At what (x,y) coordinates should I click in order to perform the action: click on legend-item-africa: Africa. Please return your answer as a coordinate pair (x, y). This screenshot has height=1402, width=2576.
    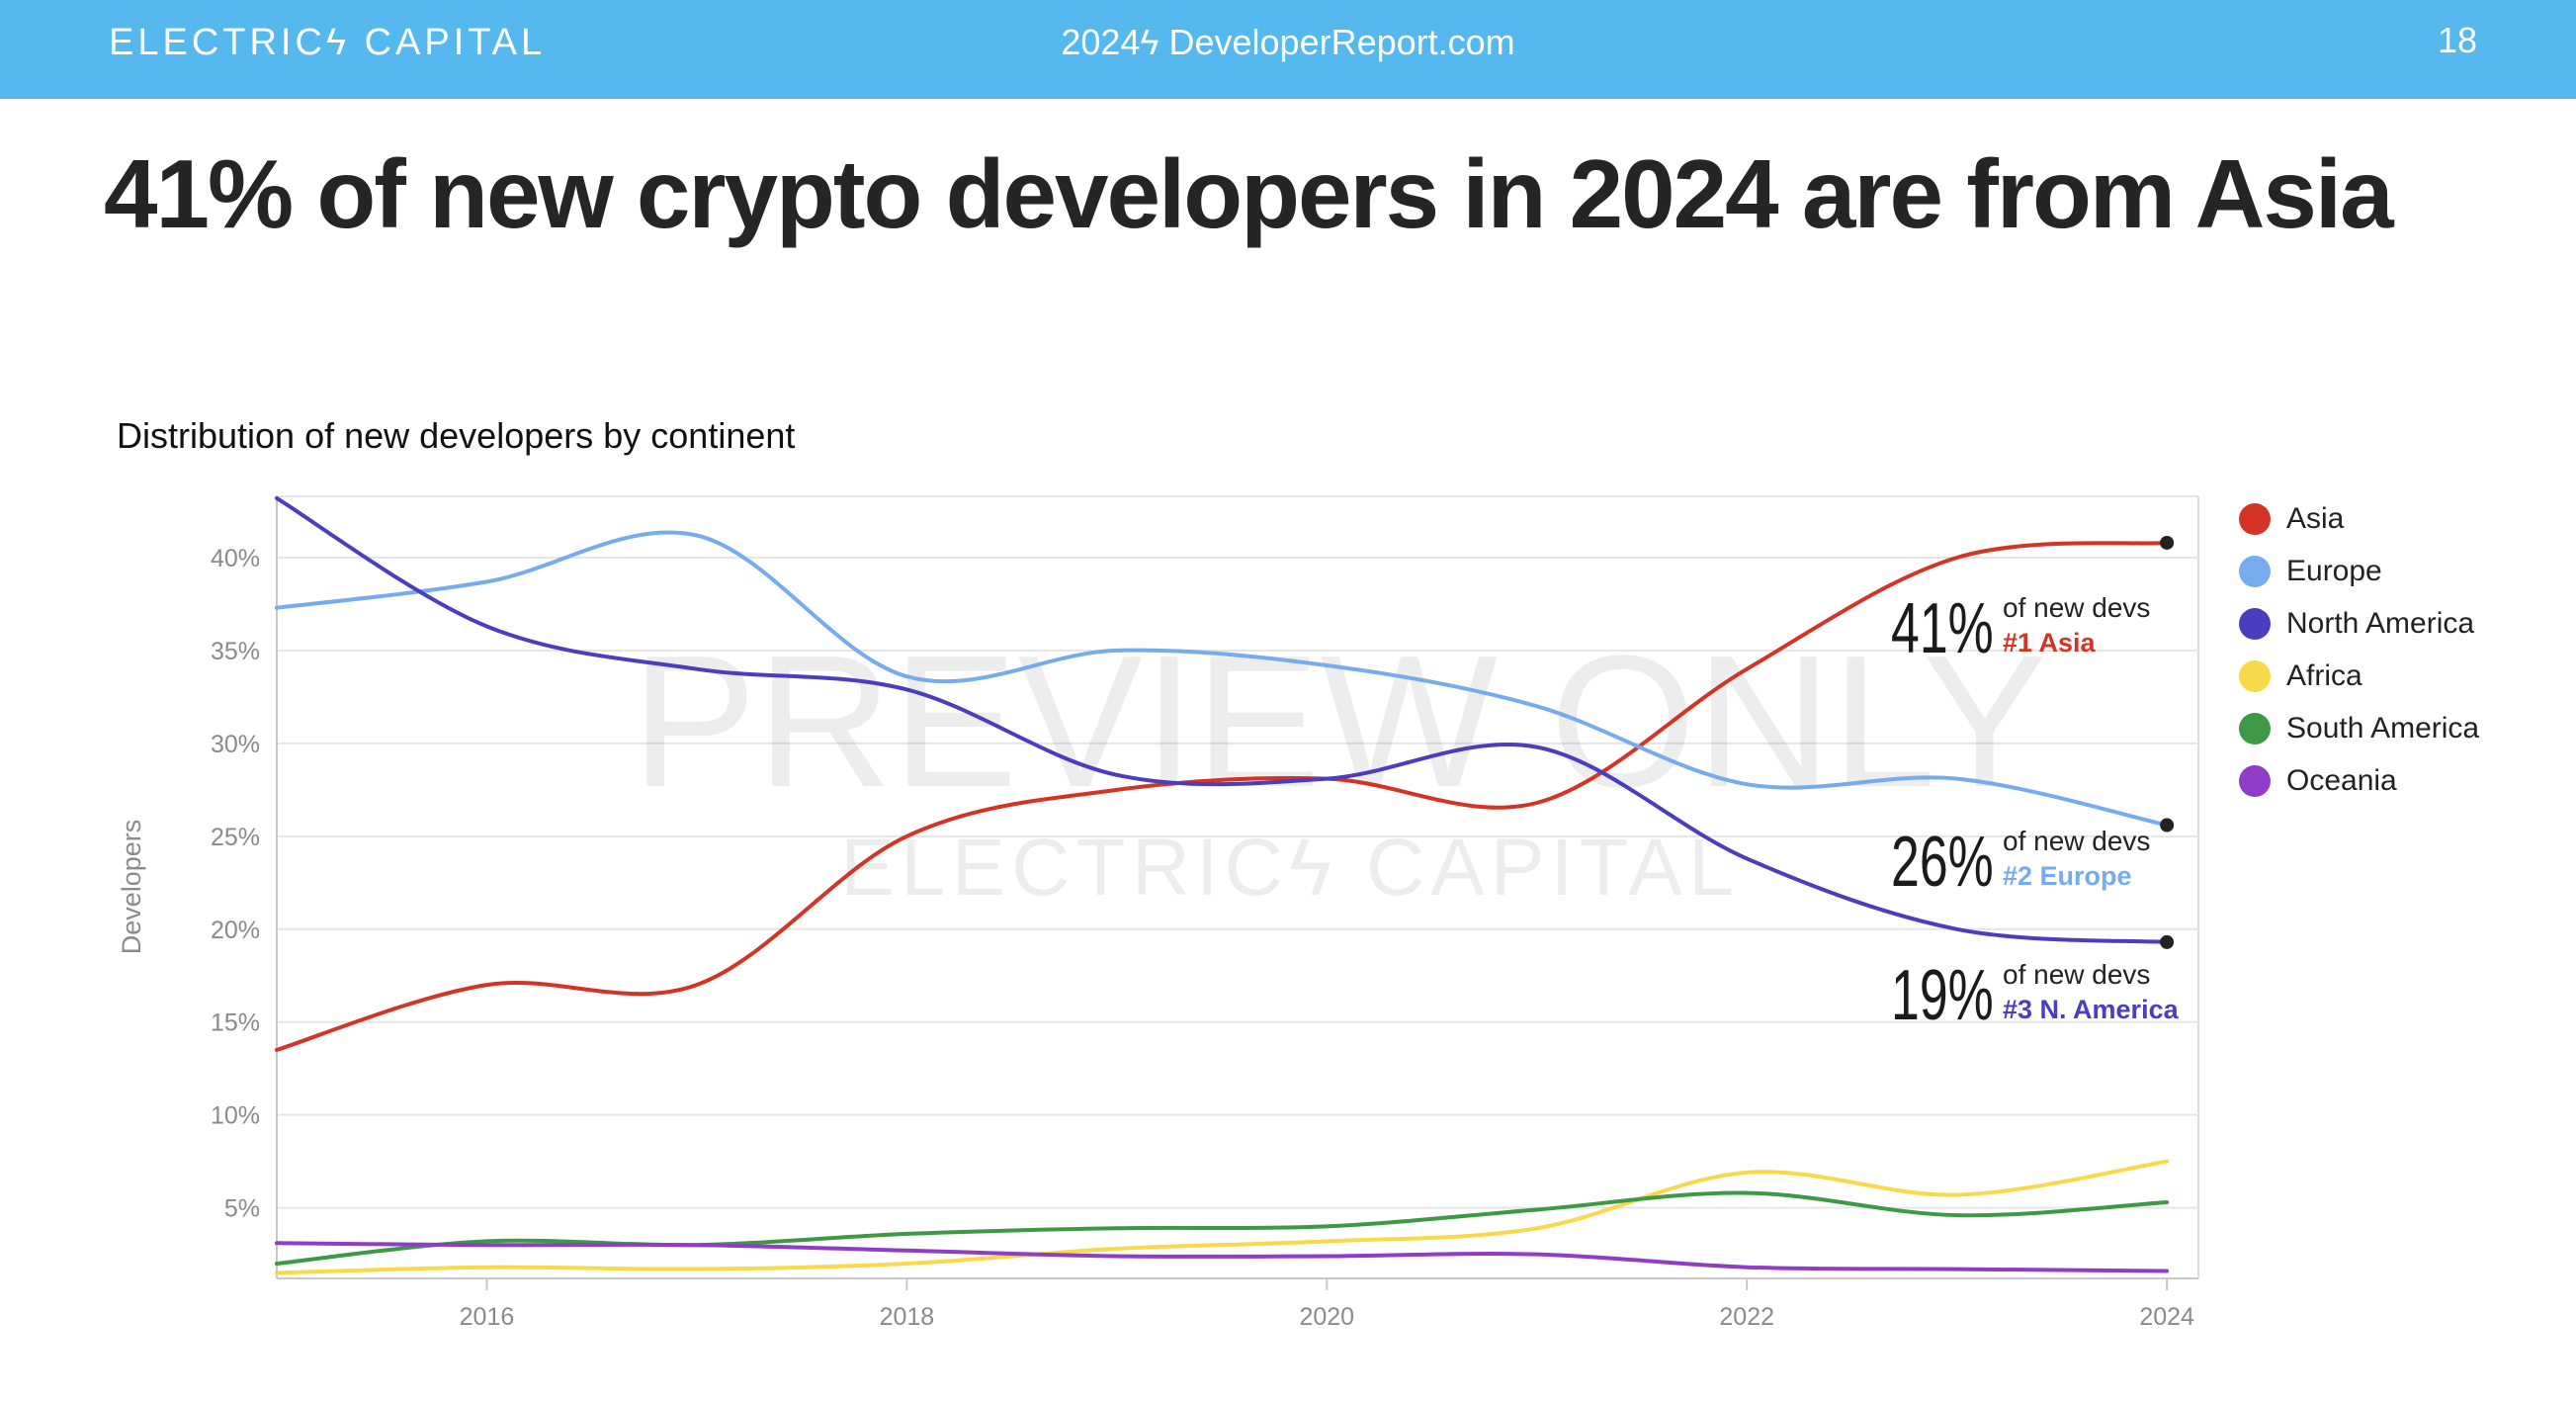
    Looking at the image, I should click on (2359, 676).